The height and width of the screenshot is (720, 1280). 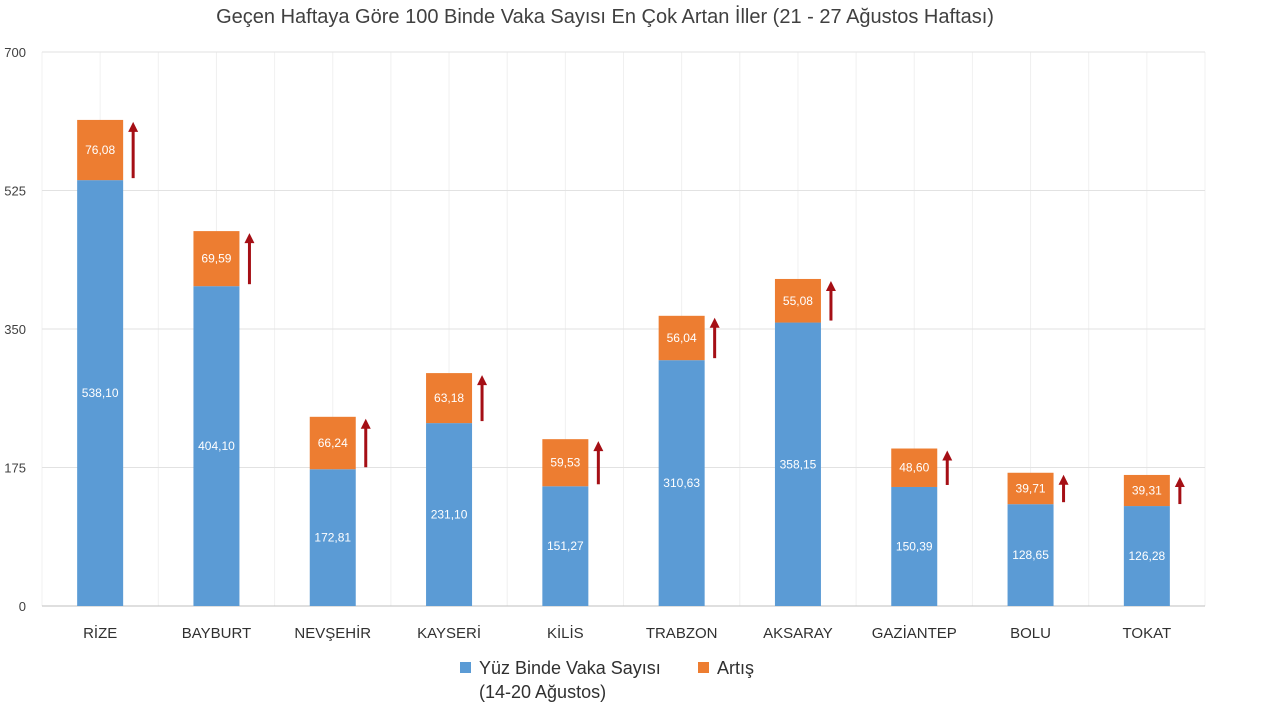 What do you see at coordinates (682, 633) in the screenshot?
I see `x-category-label: TRABZON` at bounding box center [682, 633].